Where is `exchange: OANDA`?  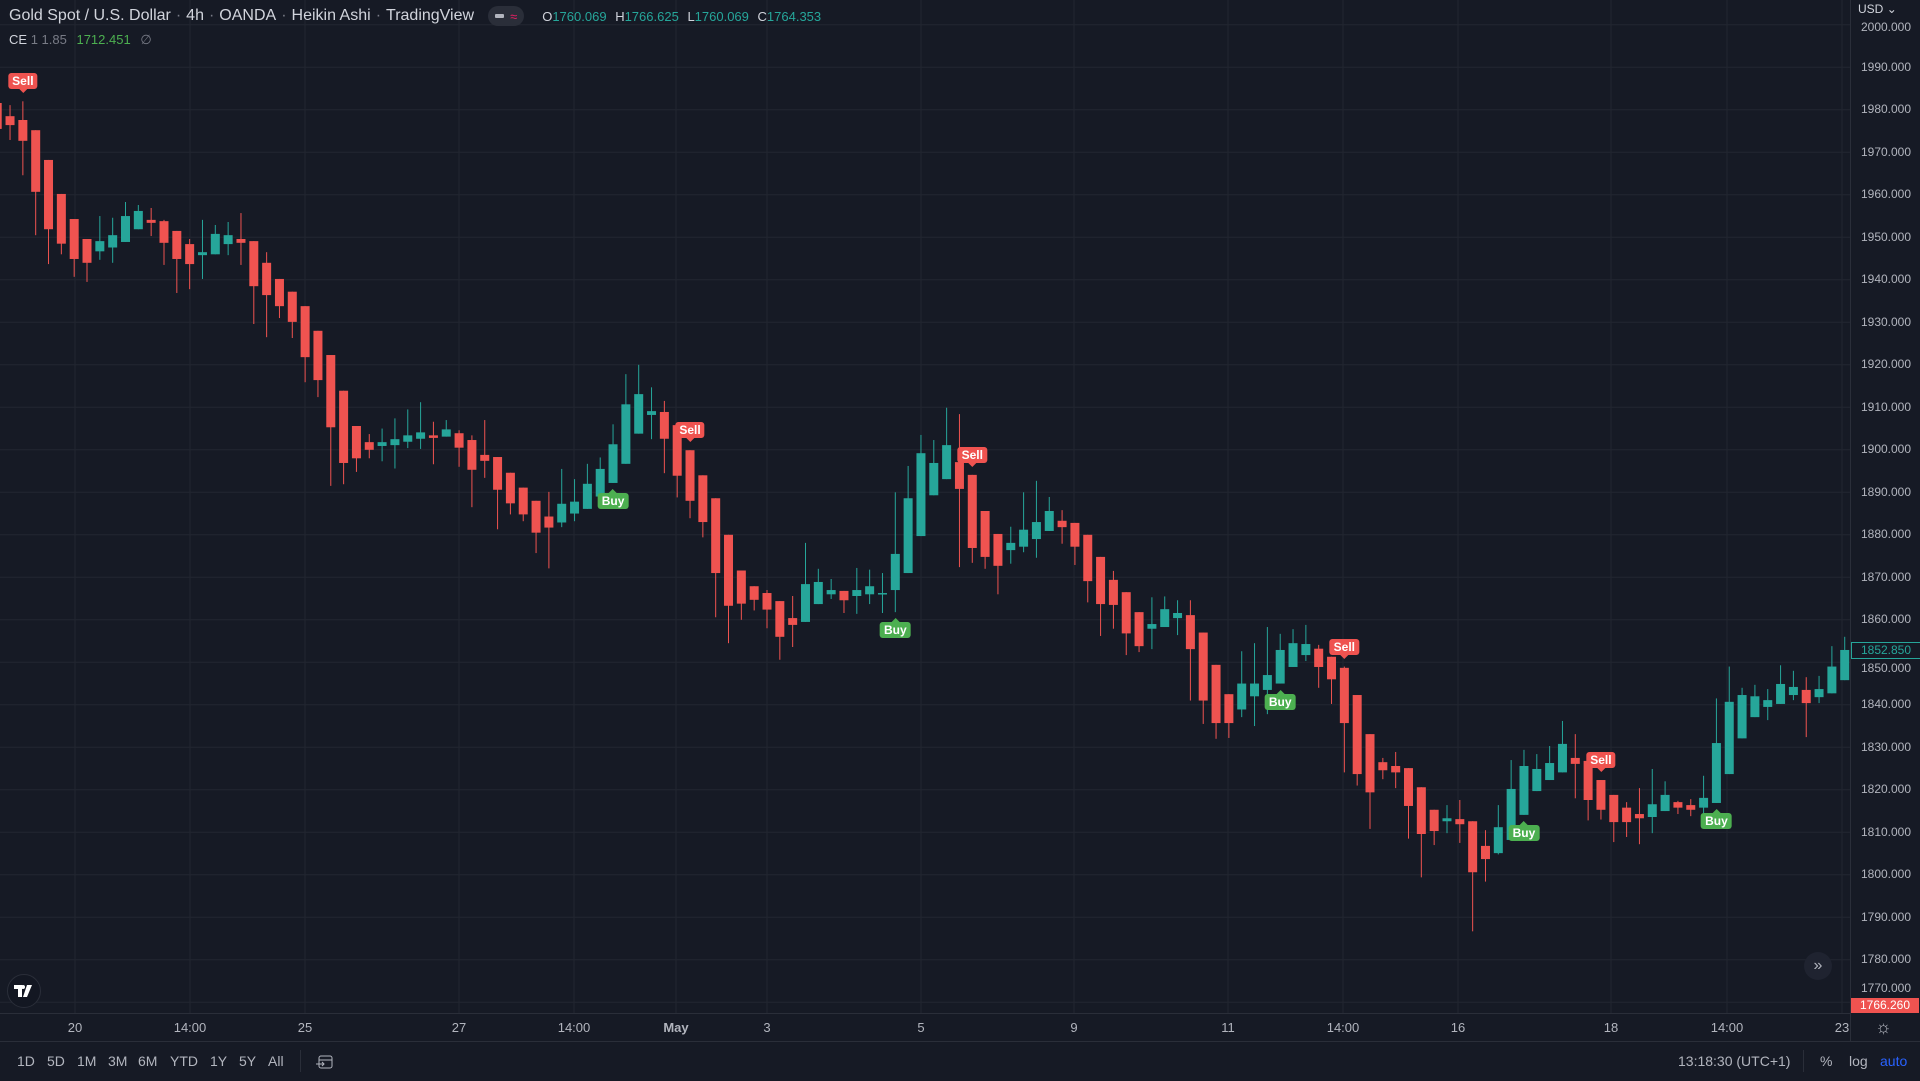 exchange: OANDA is located at coordinates (248, 15).